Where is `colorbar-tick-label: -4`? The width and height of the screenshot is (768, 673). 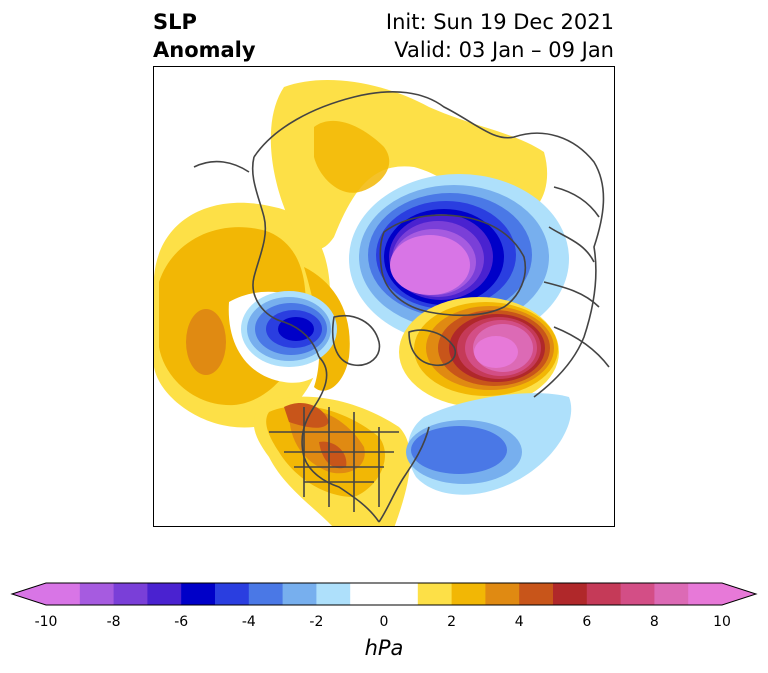 colorbar-tick-label: -4 is located at coordinates (248, 622).